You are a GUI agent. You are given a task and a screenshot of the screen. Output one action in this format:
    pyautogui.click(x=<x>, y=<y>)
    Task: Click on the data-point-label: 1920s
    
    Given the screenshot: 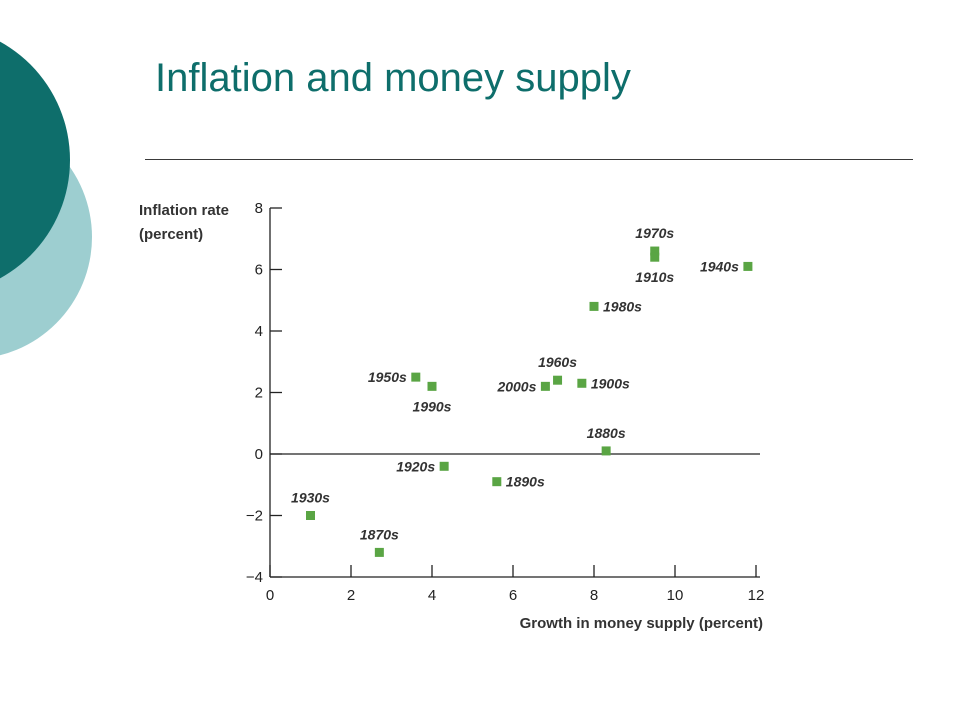 What is the action you would take?
    pyautogui.click(x=415, y=466)
    